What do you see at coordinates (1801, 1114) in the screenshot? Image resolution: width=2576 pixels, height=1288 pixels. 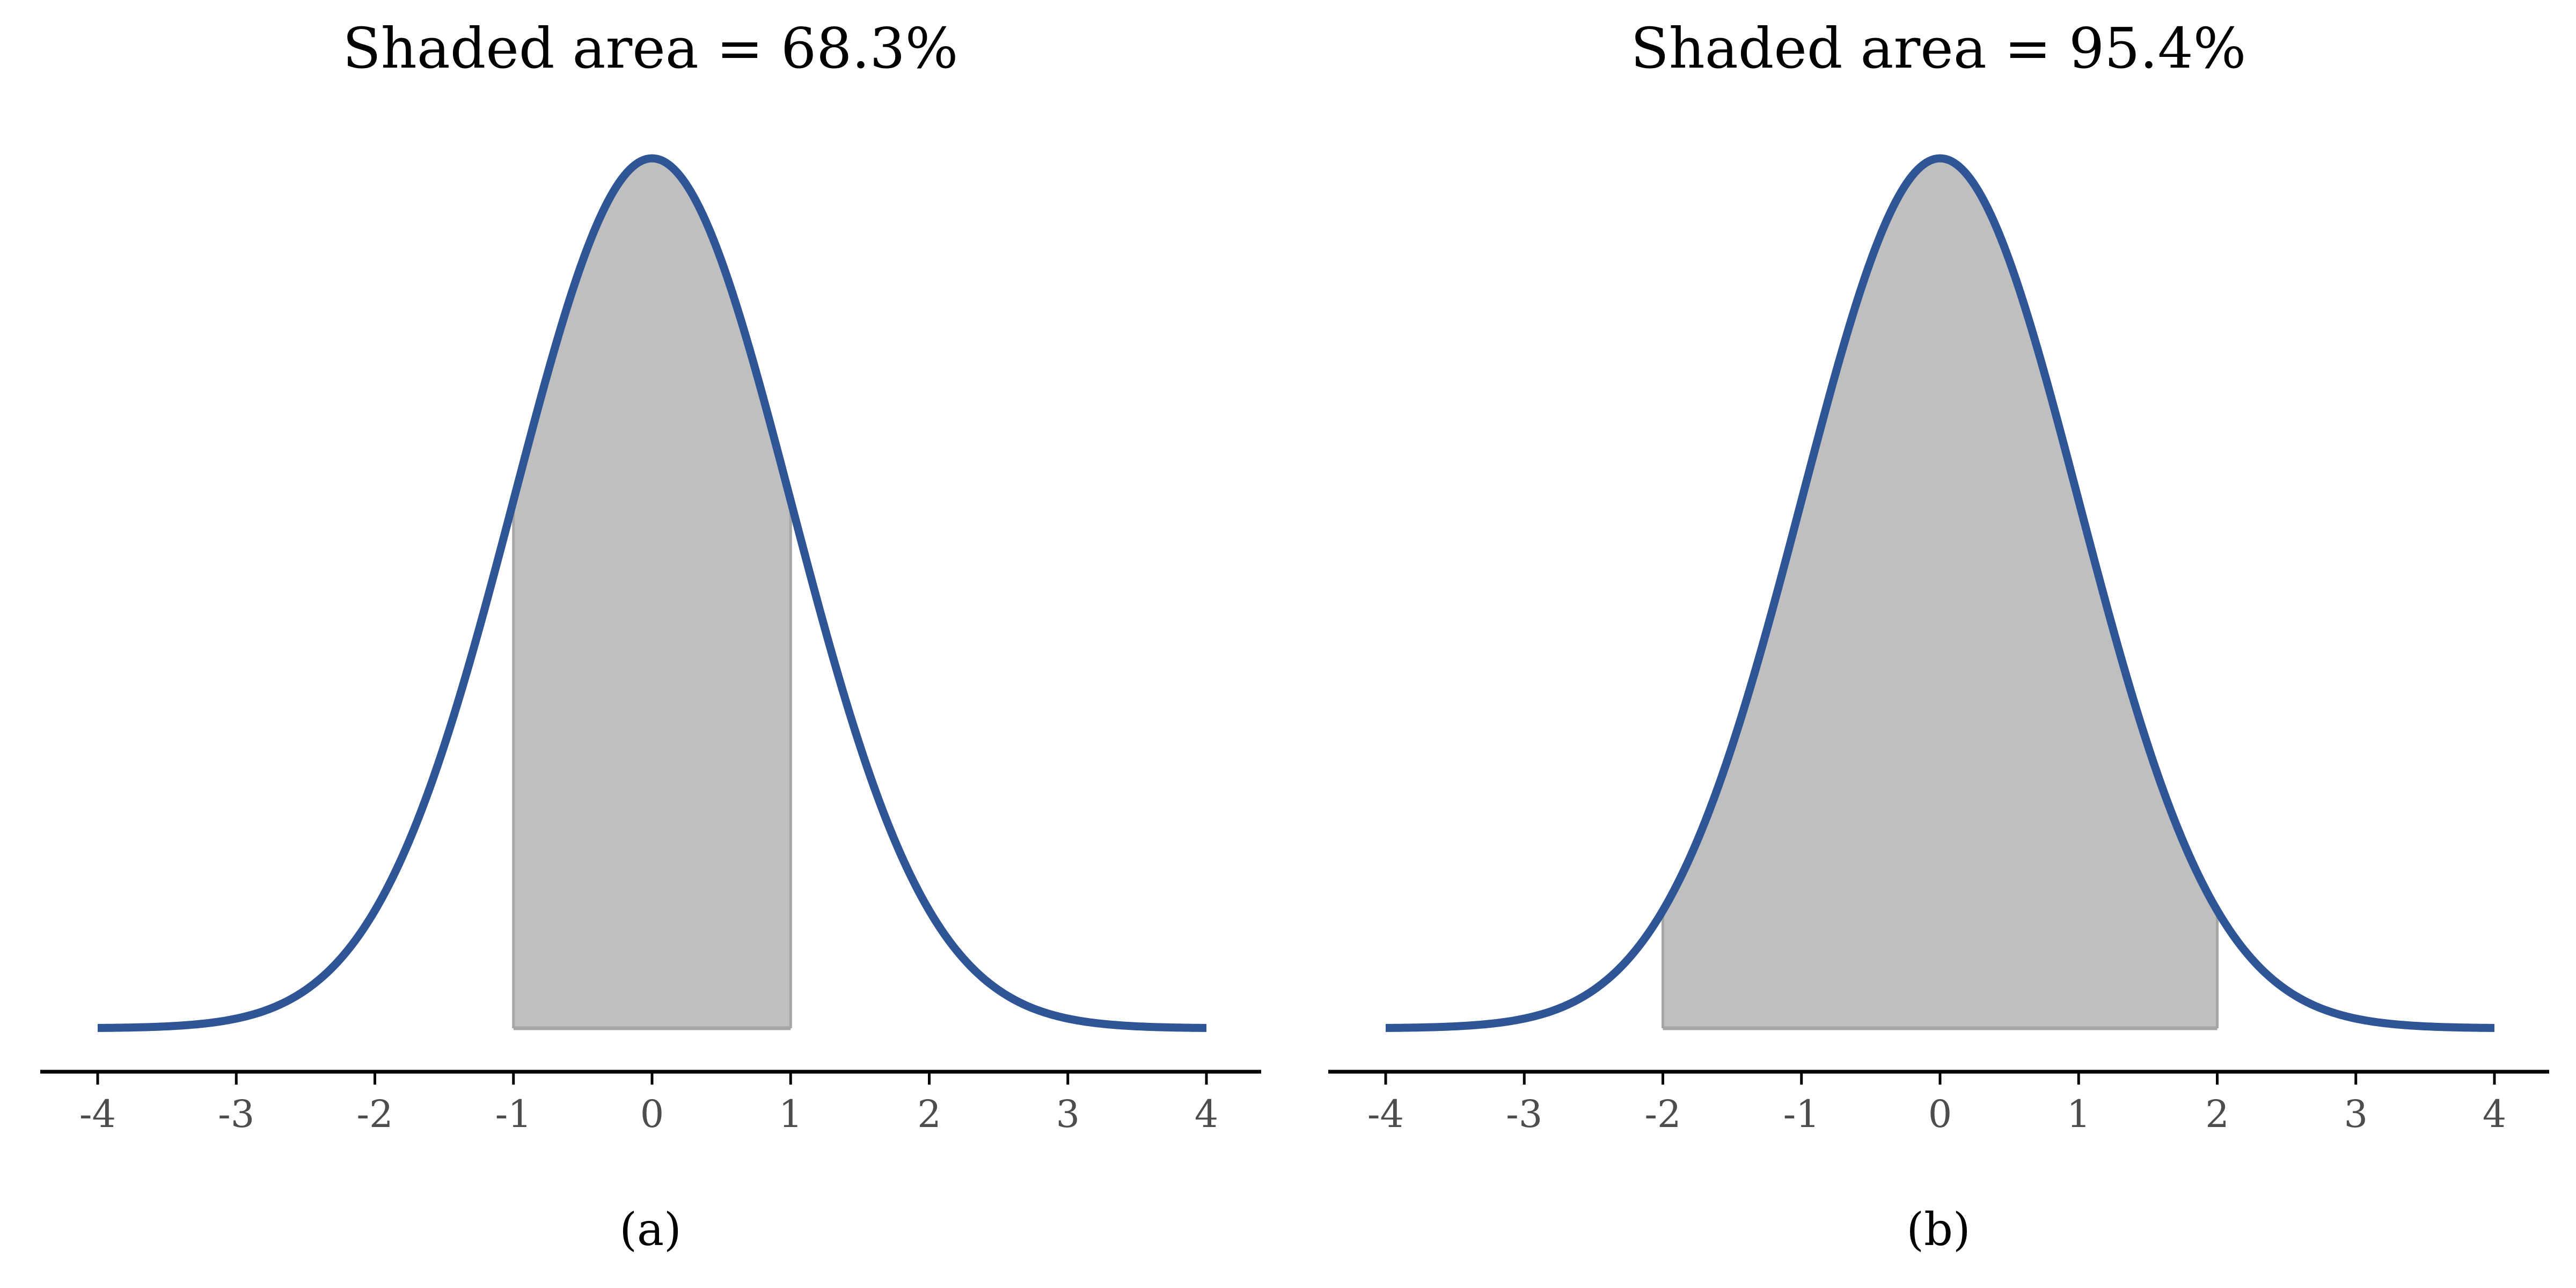 I see `panel-b-x-tick-label: -1` at bounding box center [1801, 1114].